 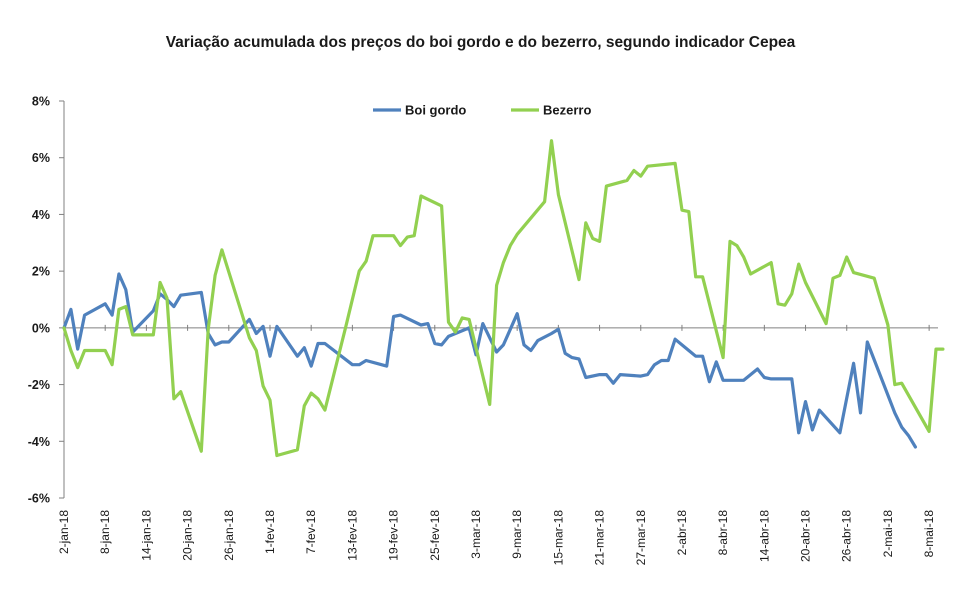 I want to click on x-tick-label: 14-jan-18, so click(x=146, y=535).